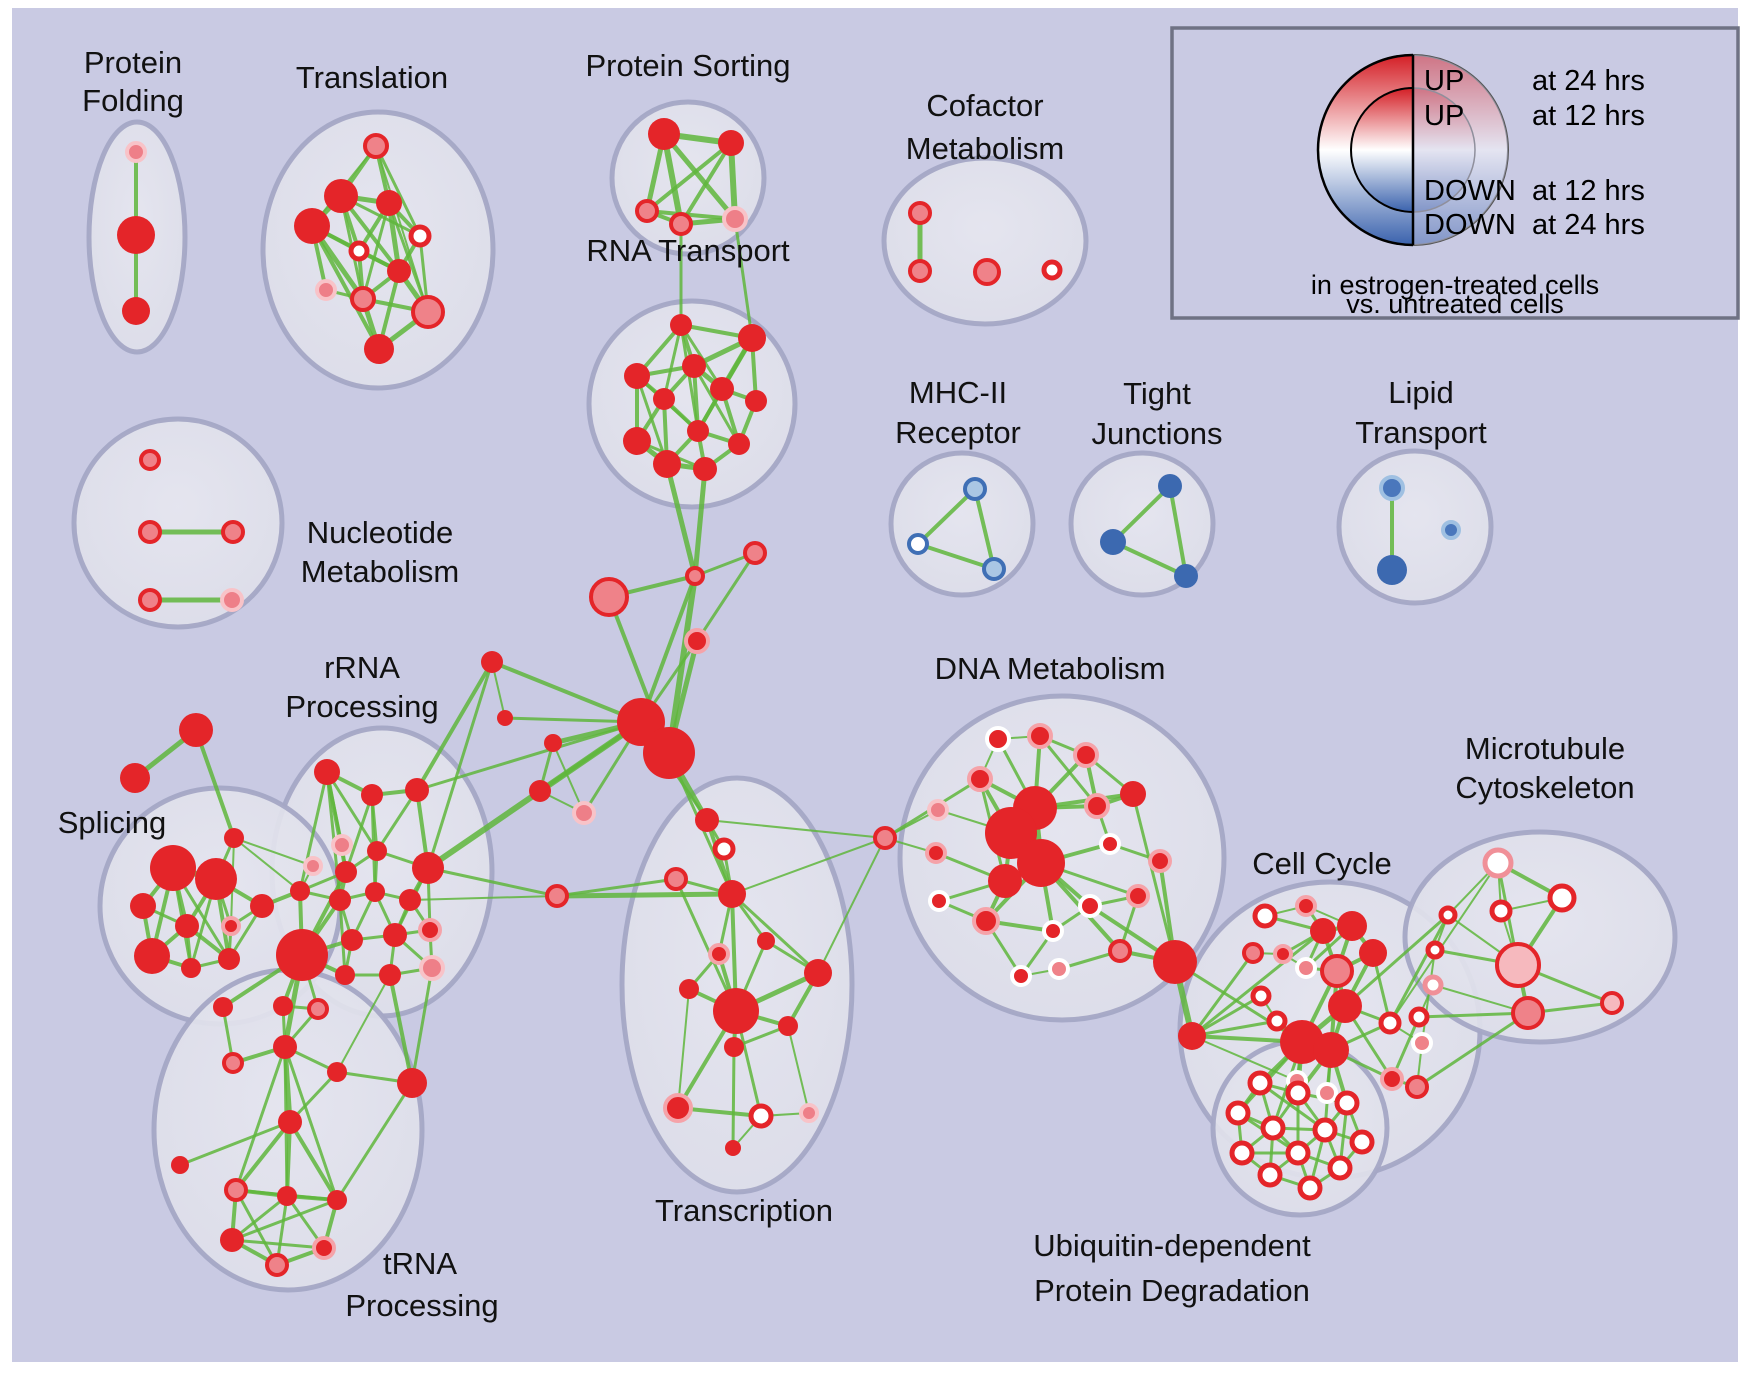  Describe the element at coordinates (112, 822) in the screenshot. I see `cluster-label-splicing: Splicing` at that location.